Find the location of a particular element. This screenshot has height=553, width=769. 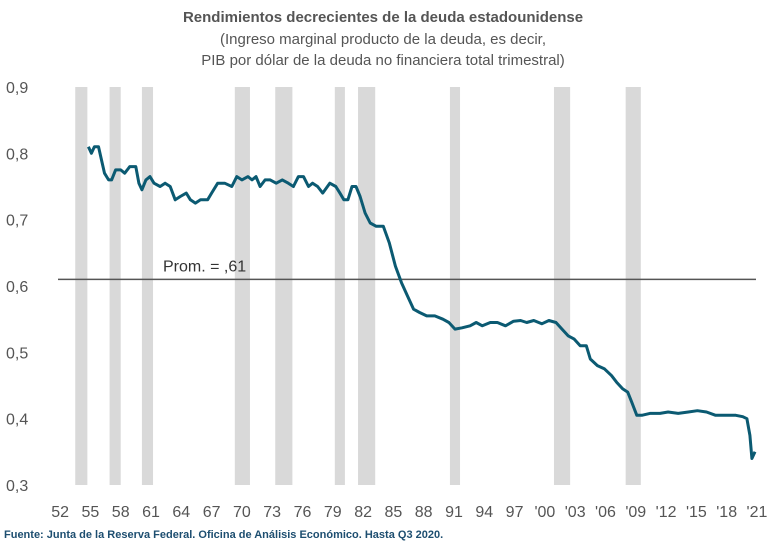

x-tick-label: 88 is located at coordinates (424, 512).